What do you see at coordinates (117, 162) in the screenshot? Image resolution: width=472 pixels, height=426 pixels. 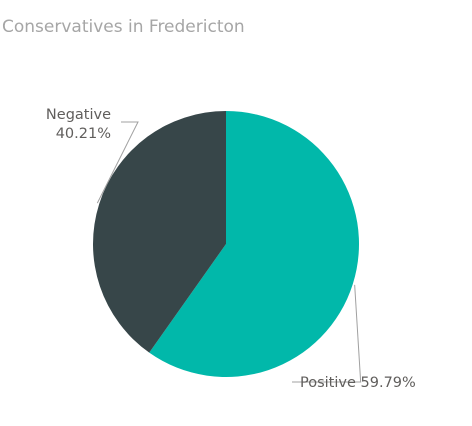 I see `leader-line-negative` at bounding box center [117, 162].